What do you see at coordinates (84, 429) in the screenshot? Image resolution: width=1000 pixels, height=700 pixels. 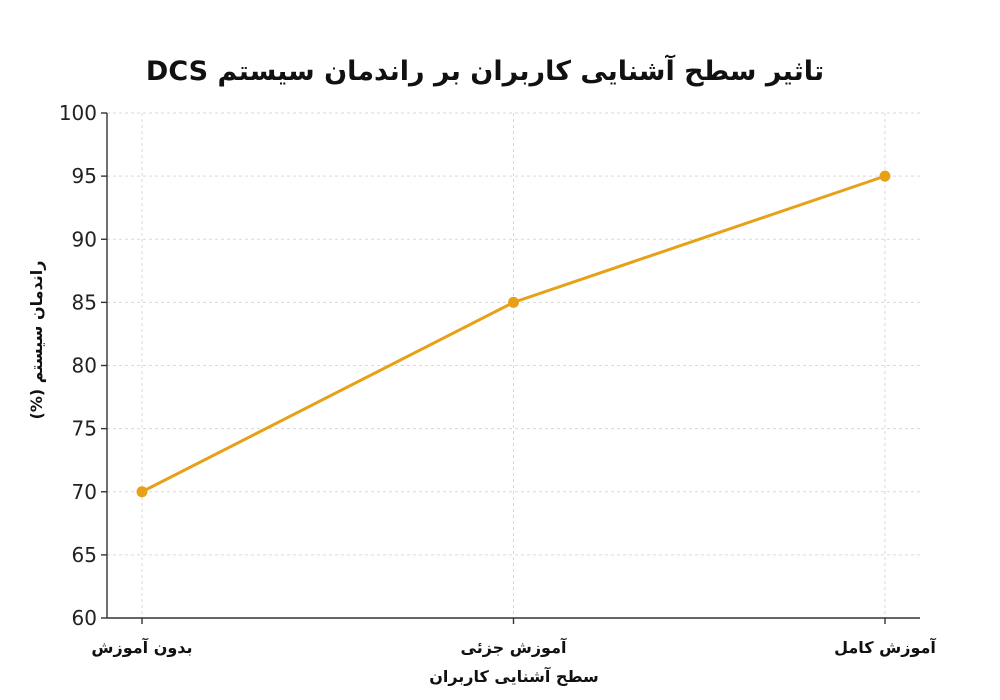 I see `y-tick-label: 75` at bounding box center [84, 429].